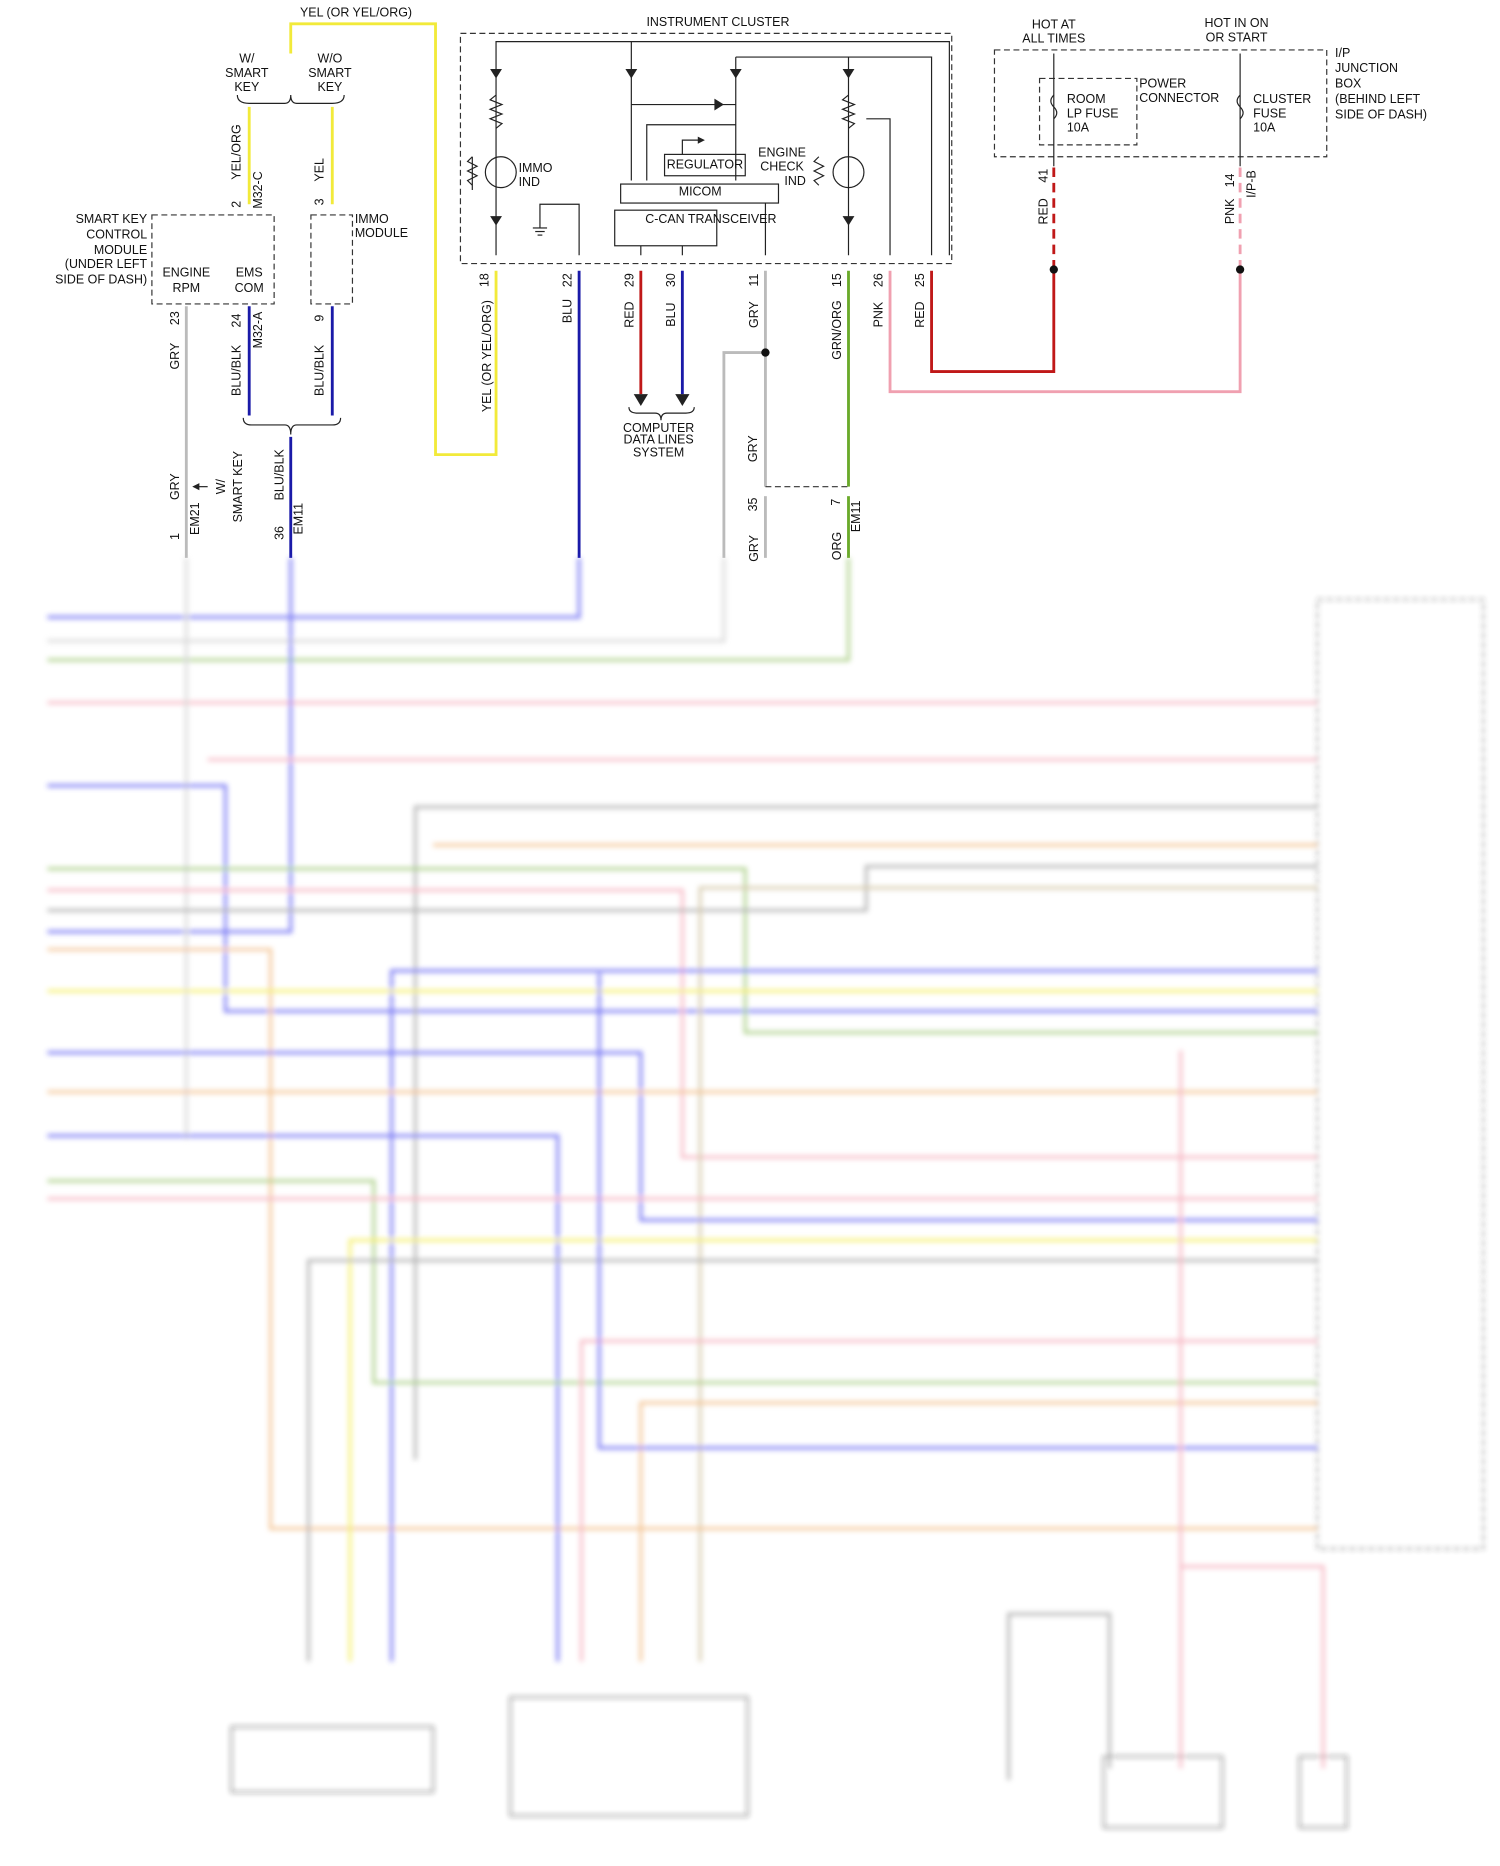 The width and height of the screenshot is (1500, 1866). What do you see at coordinates (1093, 113) in the screenshot?
I see `label: LP FUSE` at bounding box center [1093, 113].